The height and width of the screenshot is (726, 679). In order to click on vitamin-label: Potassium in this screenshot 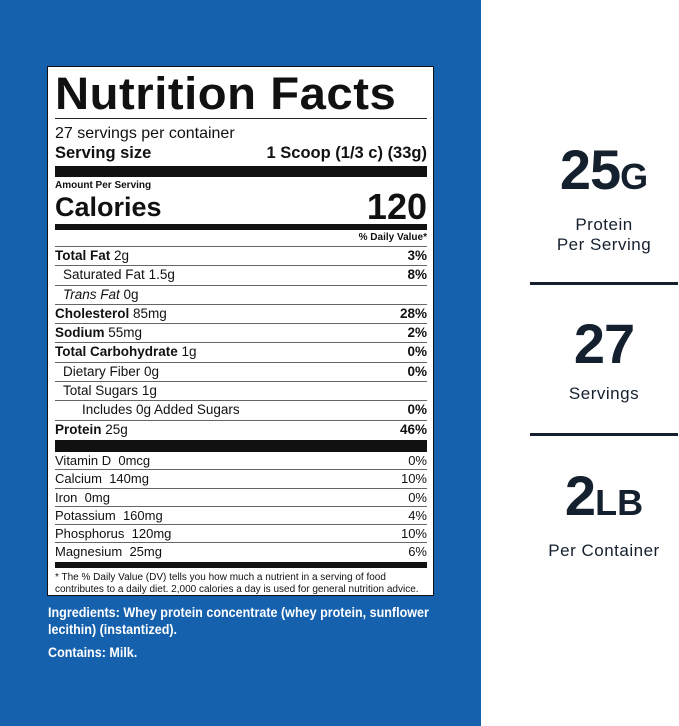, I will do `click(85, 515)`.